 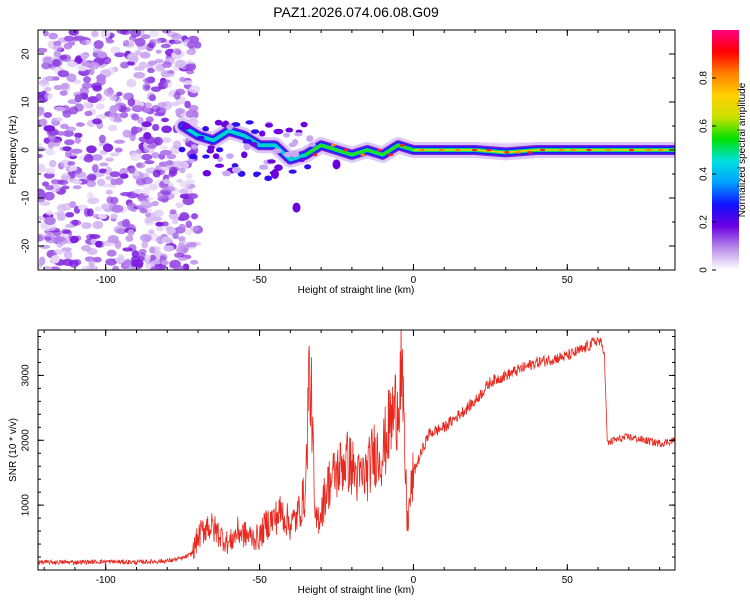 I want to click on outlier-blob, so click(x=274, y=174).